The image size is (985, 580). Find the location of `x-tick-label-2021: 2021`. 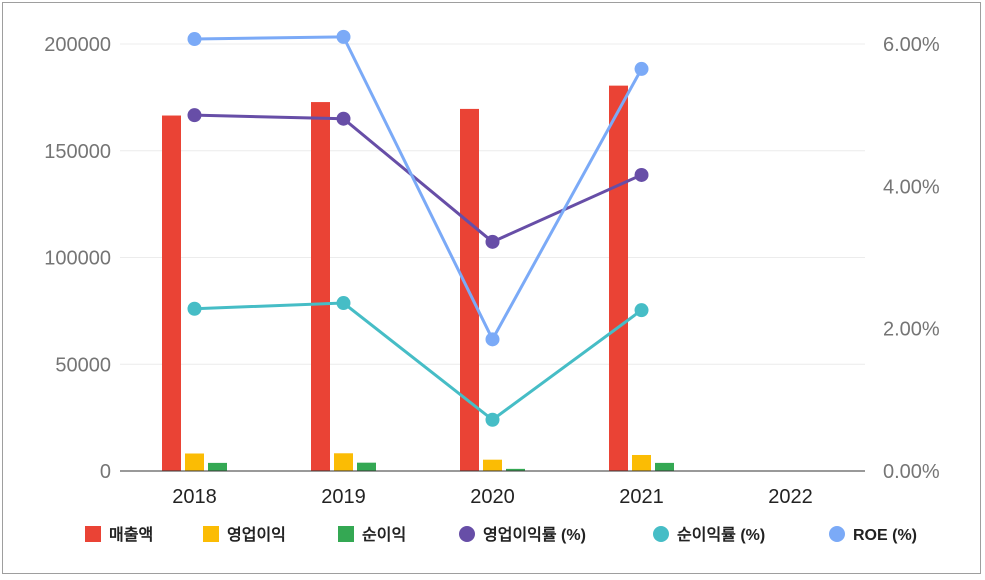

x-tick-label-2021: 2021 is located at coordinates (641, 497).